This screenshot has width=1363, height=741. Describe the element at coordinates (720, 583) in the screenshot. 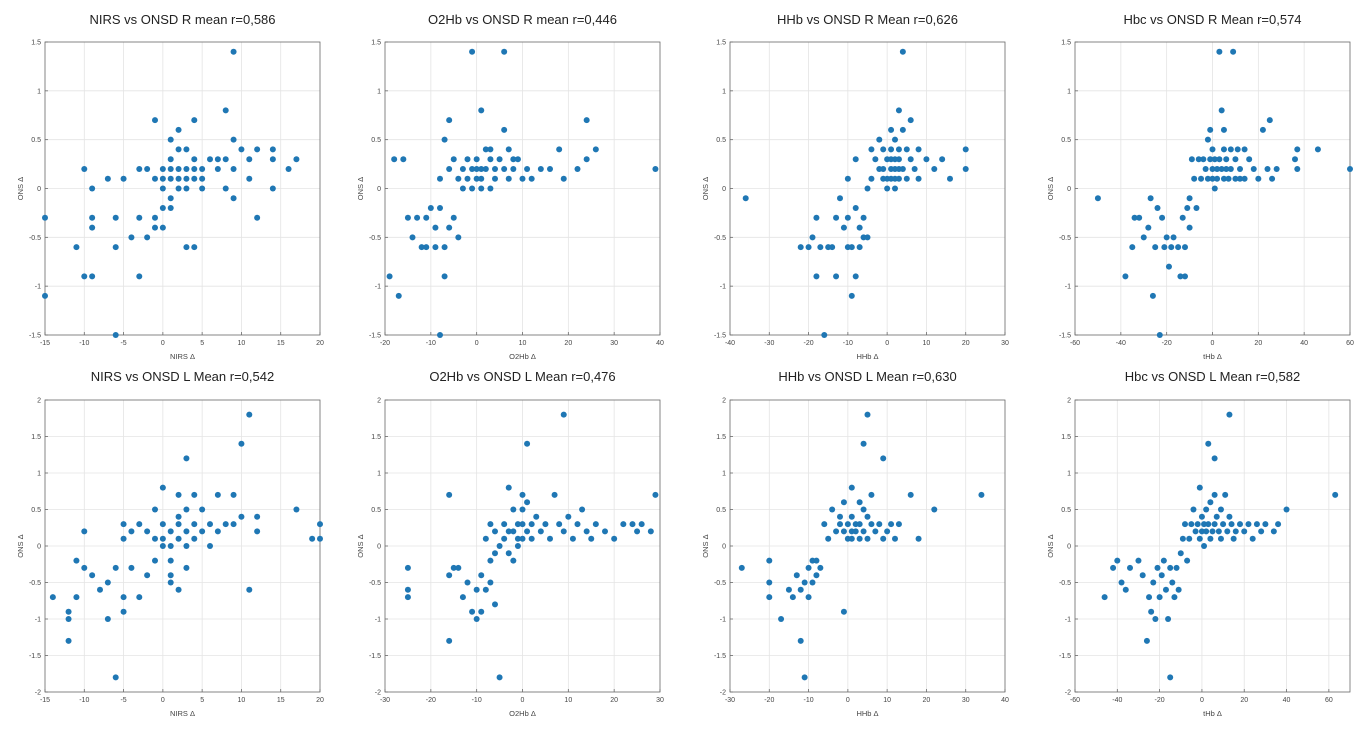

I see `y-tick-label: -0.5` at that location.